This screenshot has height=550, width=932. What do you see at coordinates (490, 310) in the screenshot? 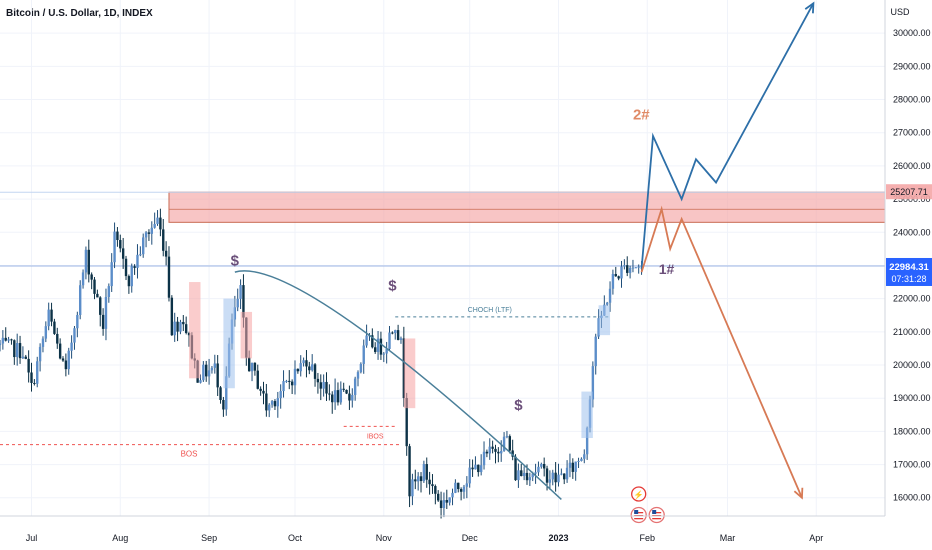
I see `choch-label: CHOCH (LTF)` at bounding box center [490, 310].